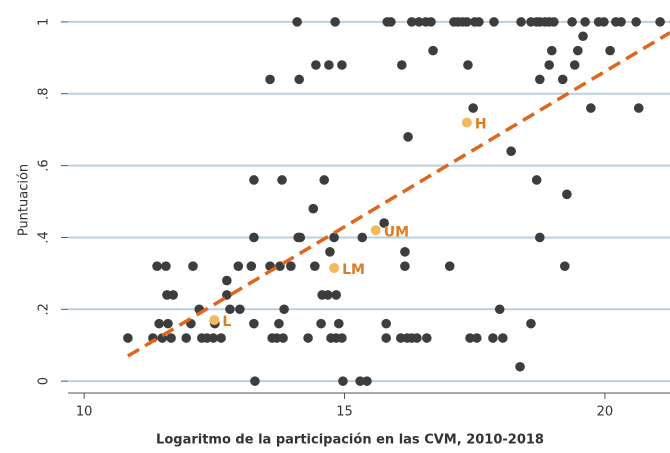 The image size is (670, 453). Describe the element at coordinates (605, 412) in the screenshot. I see `x-tick-label: 20` at that location.